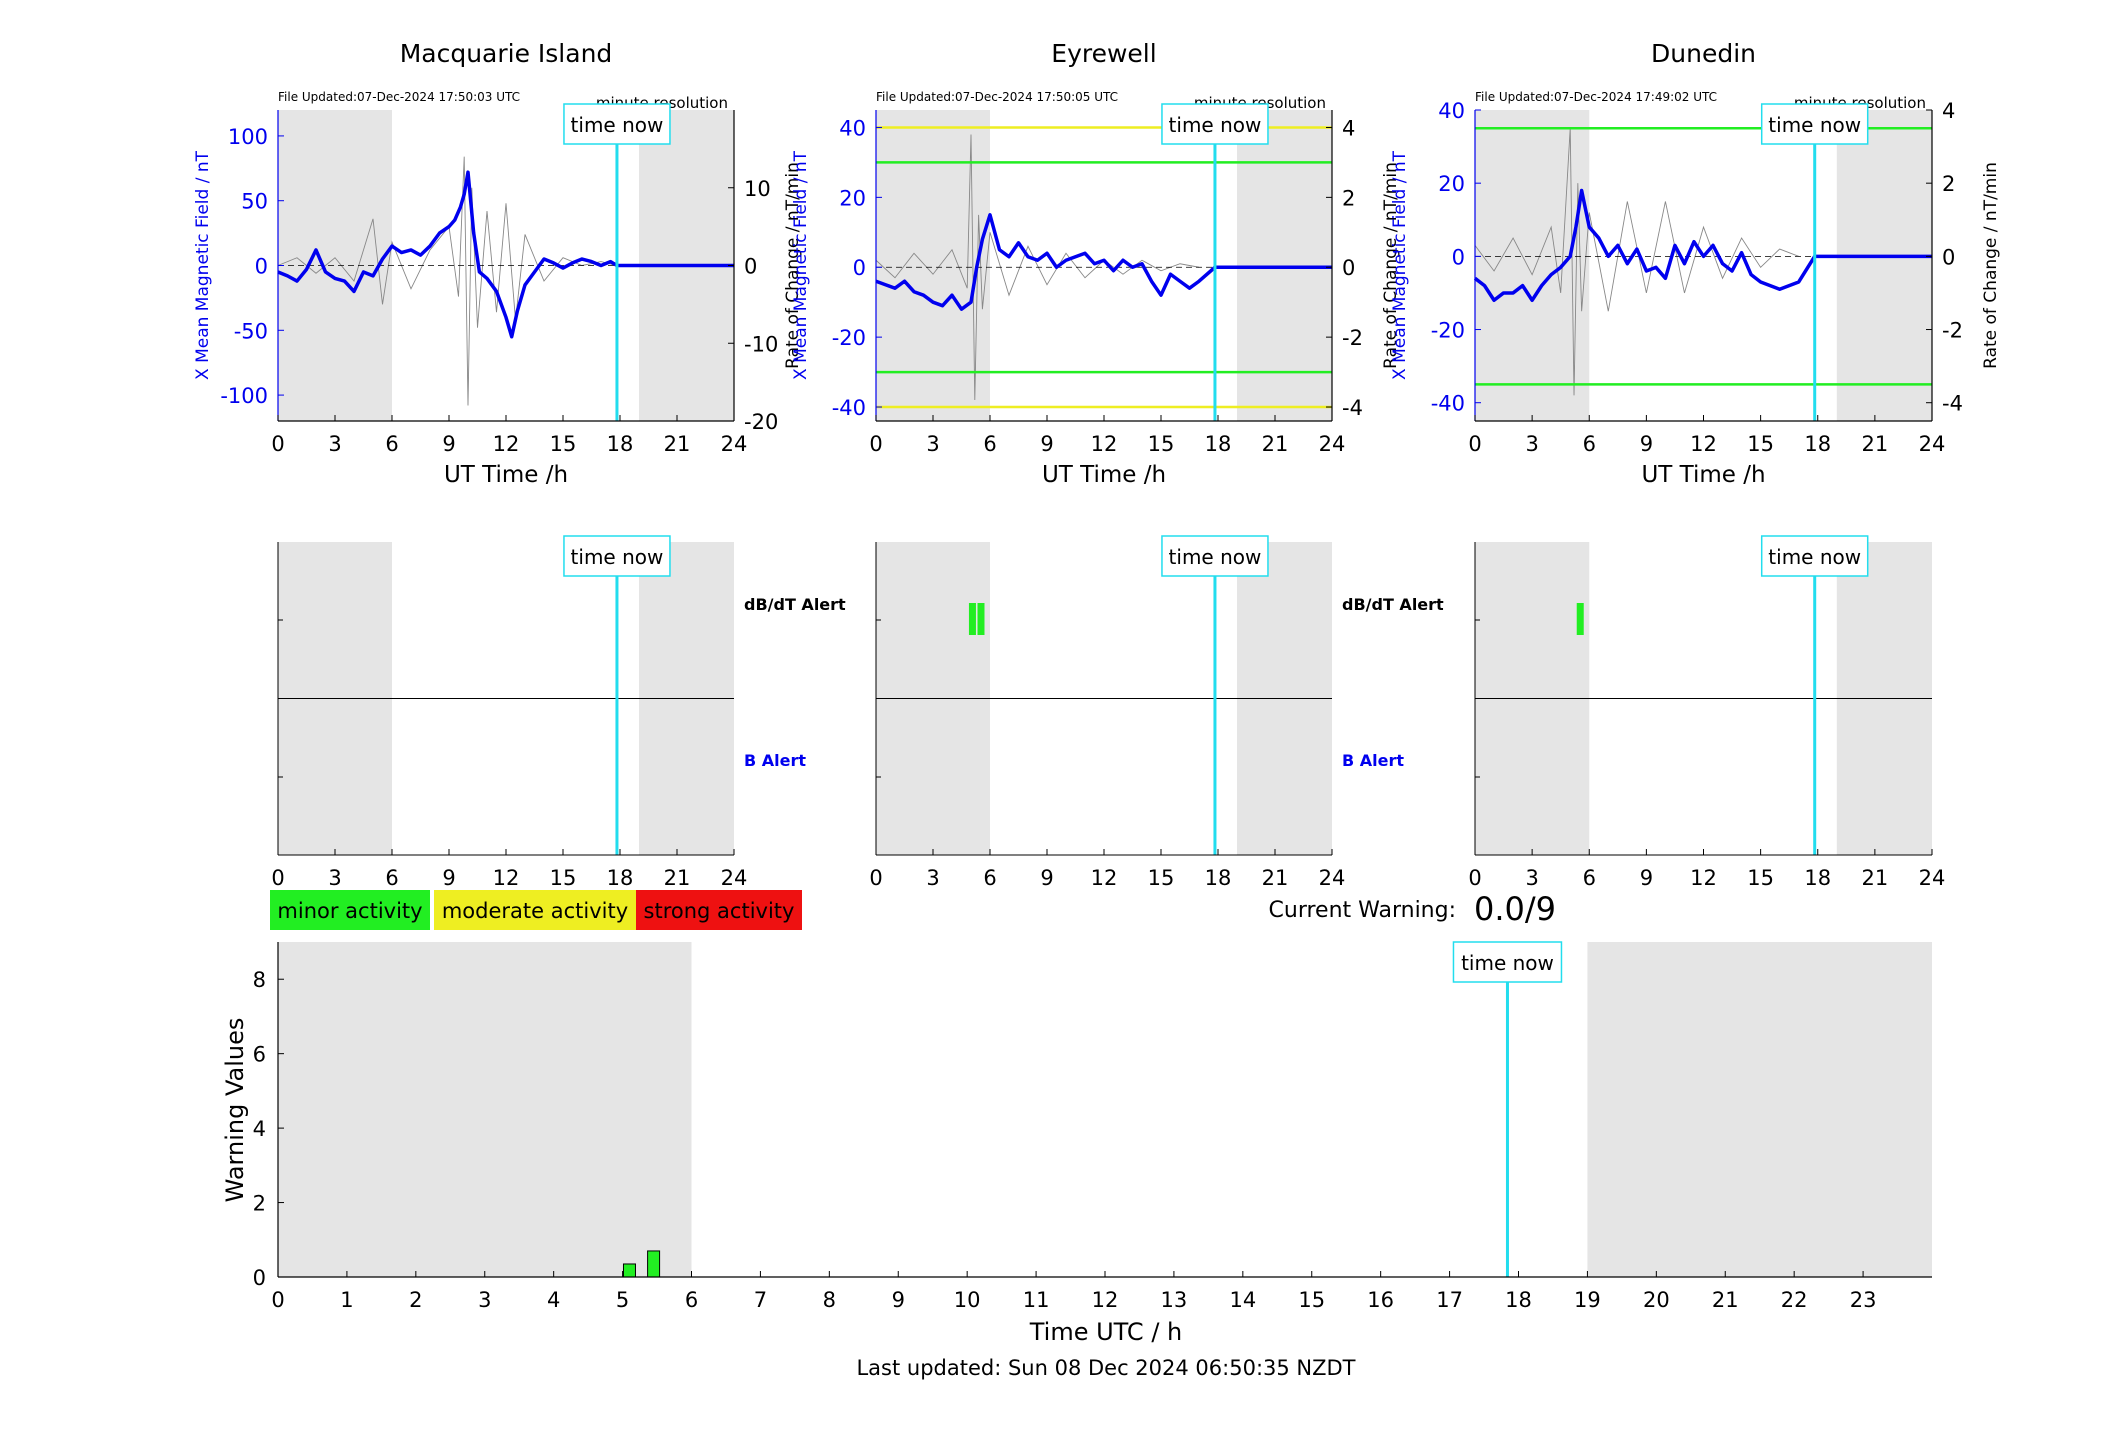 The height and width of the screenshot is (1437, 2117). Describe the element at coordinates (1587, 1300) in the screenshot. I see `x-tick-label: 19` at that location.